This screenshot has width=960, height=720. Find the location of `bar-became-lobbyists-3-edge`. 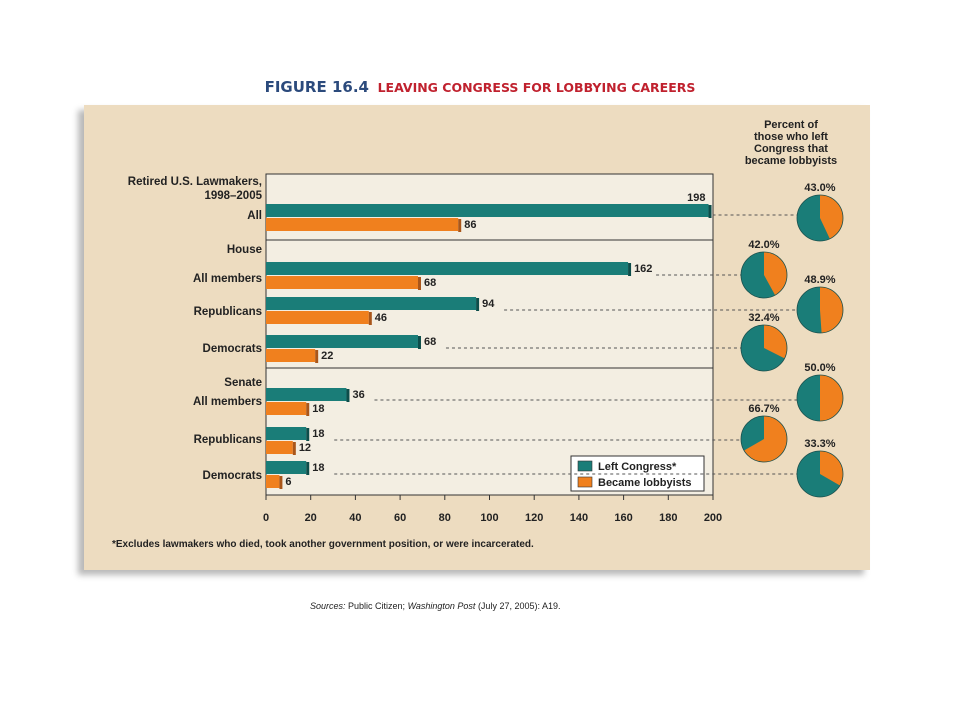

bar-became-lobbyists-3-edge is located at coordinates (317, 356).